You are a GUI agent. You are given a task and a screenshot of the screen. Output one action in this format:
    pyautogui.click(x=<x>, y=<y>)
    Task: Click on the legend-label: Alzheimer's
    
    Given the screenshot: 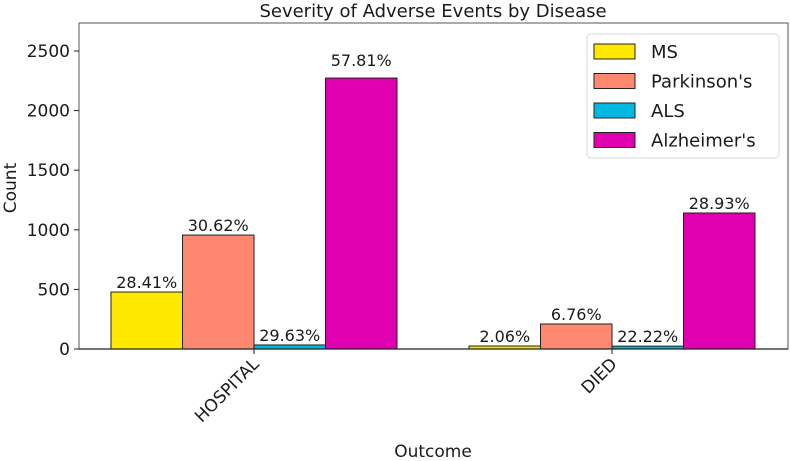 What is the action you would take?
    pyautogui.click(x=703, y=141)
    